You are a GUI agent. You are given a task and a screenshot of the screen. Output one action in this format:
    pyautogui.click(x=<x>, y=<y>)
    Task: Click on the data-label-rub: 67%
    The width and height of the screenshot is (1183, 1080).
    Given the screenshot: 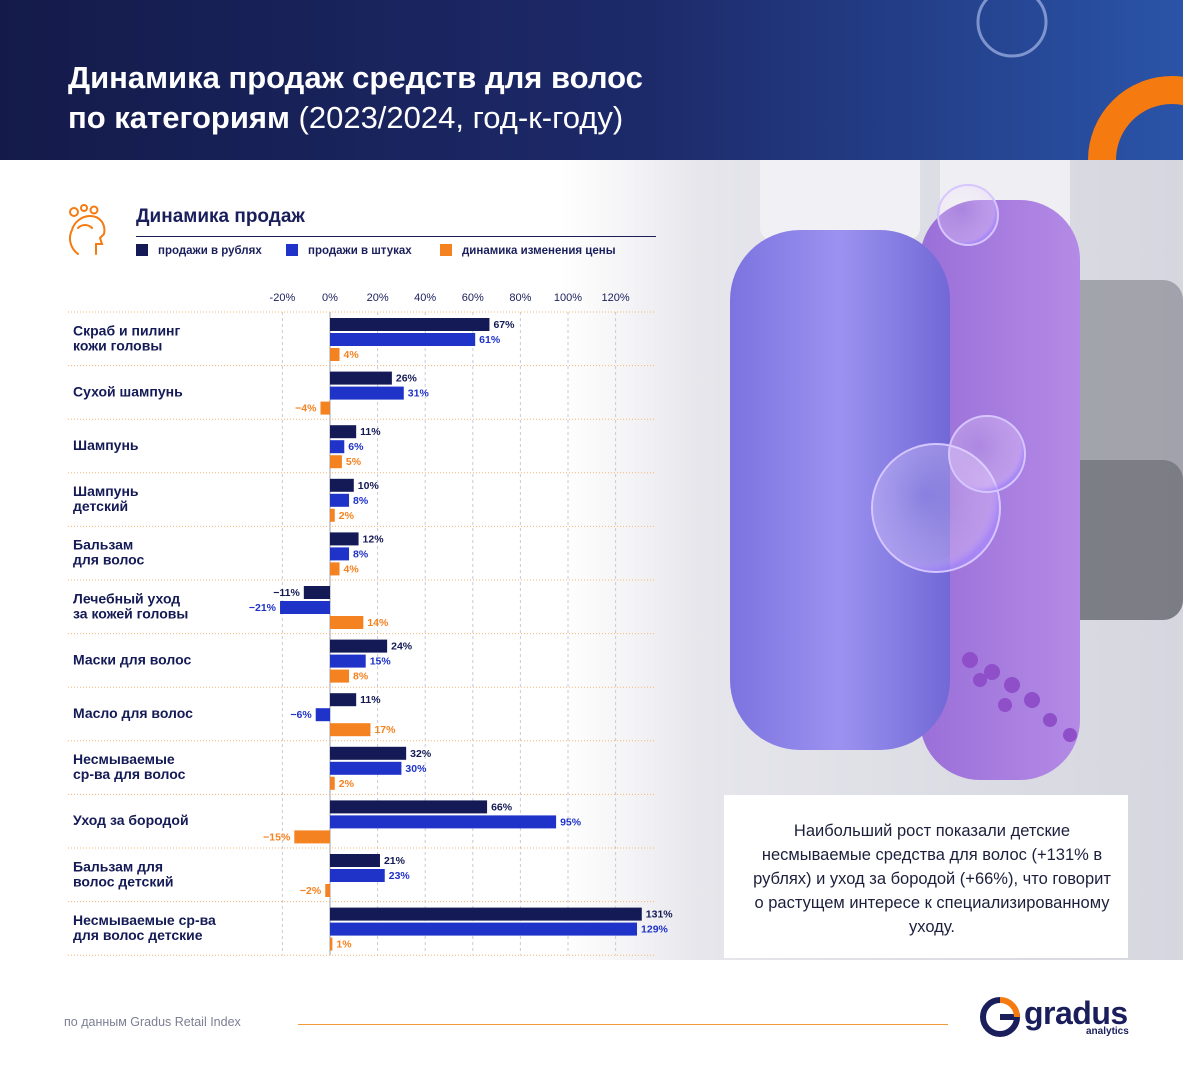 What is the action you would take?
    pyautogui.click(x=504, y=325)
    